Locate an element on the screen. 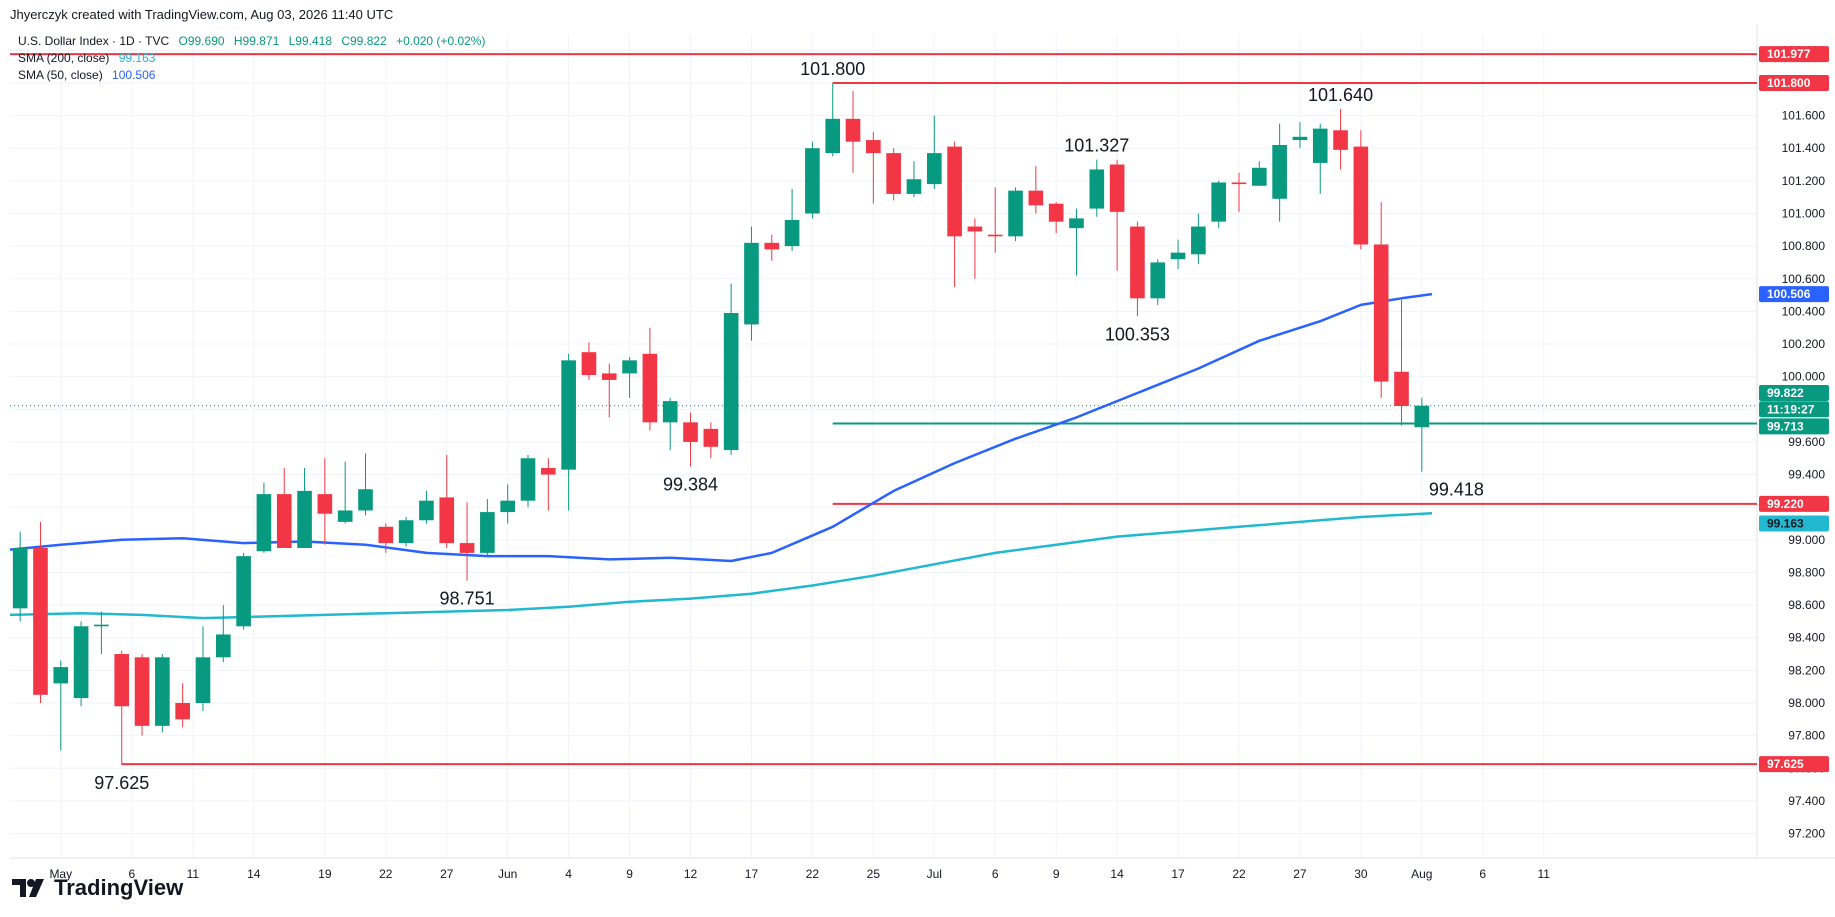  tradingview-brand: TradingView is located at coordinates (97, 888).